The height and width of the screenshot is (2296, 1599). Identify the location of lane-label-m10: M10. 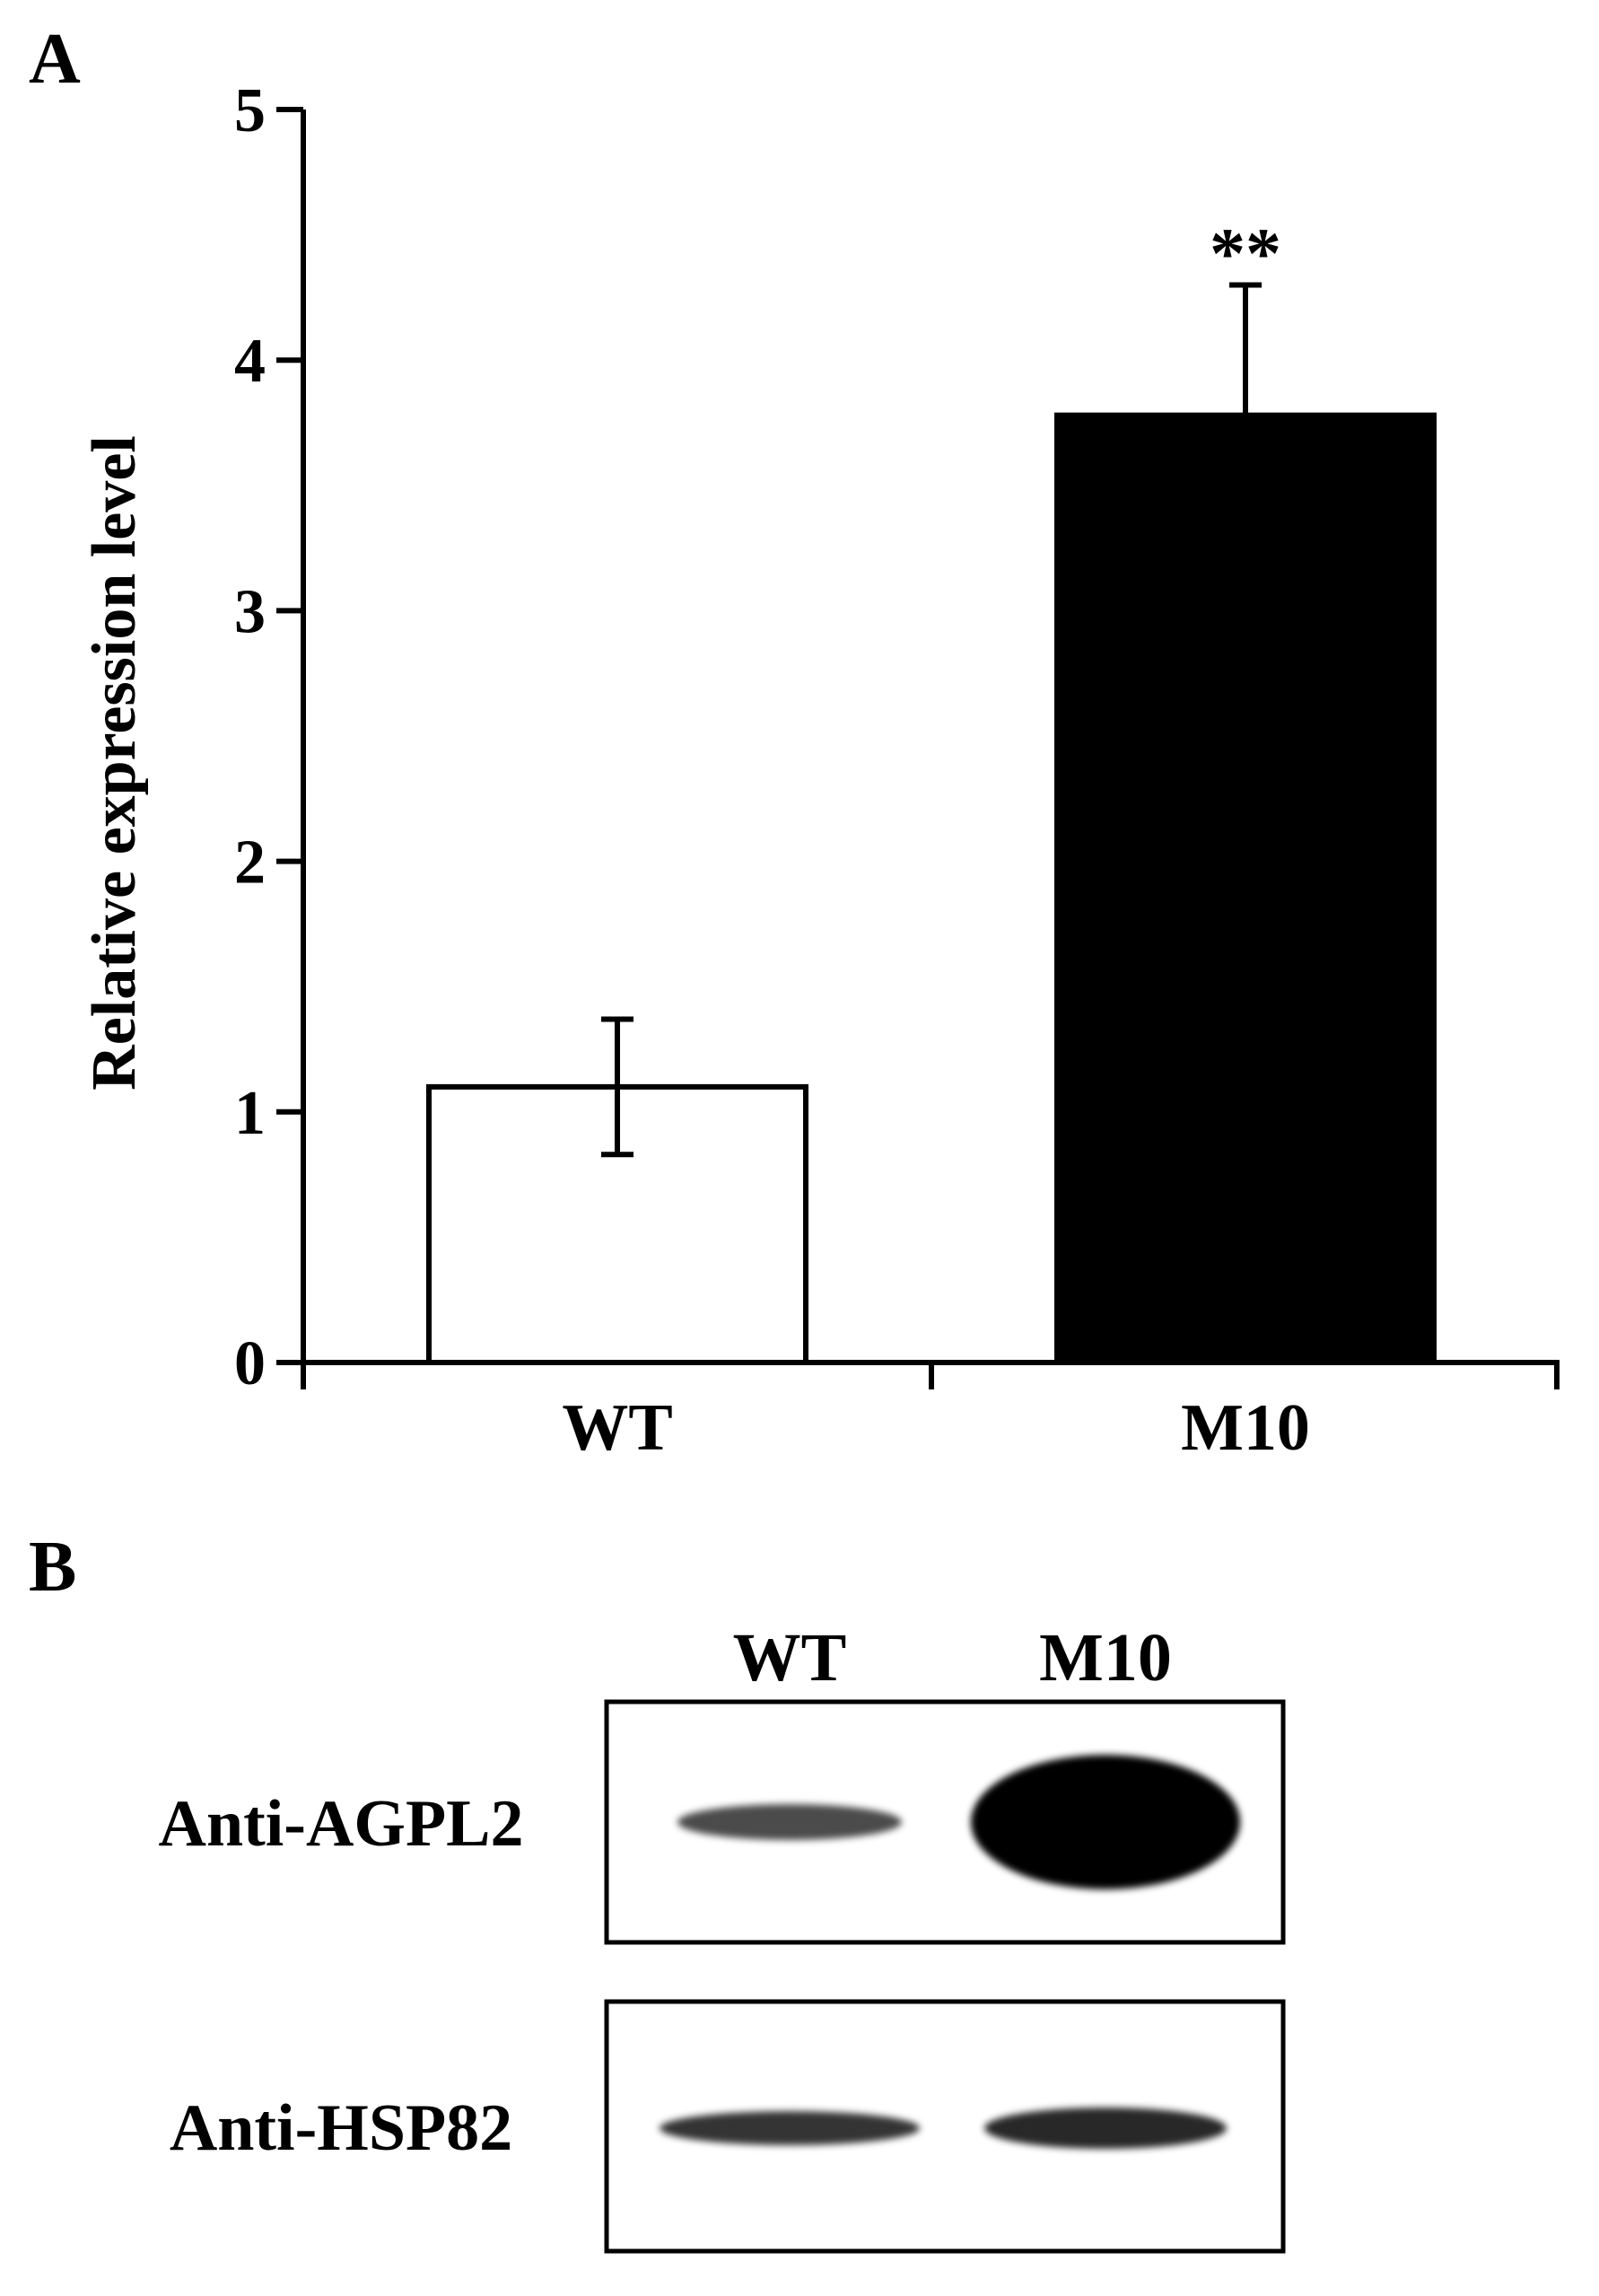
(1105, 1658).